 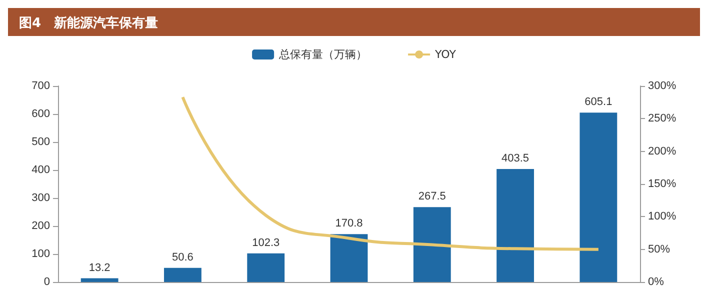 What do you see at coordinates (41, 142) in the screenshot?
I see `y-tick-label: 500` at bounding box center [41, 142].